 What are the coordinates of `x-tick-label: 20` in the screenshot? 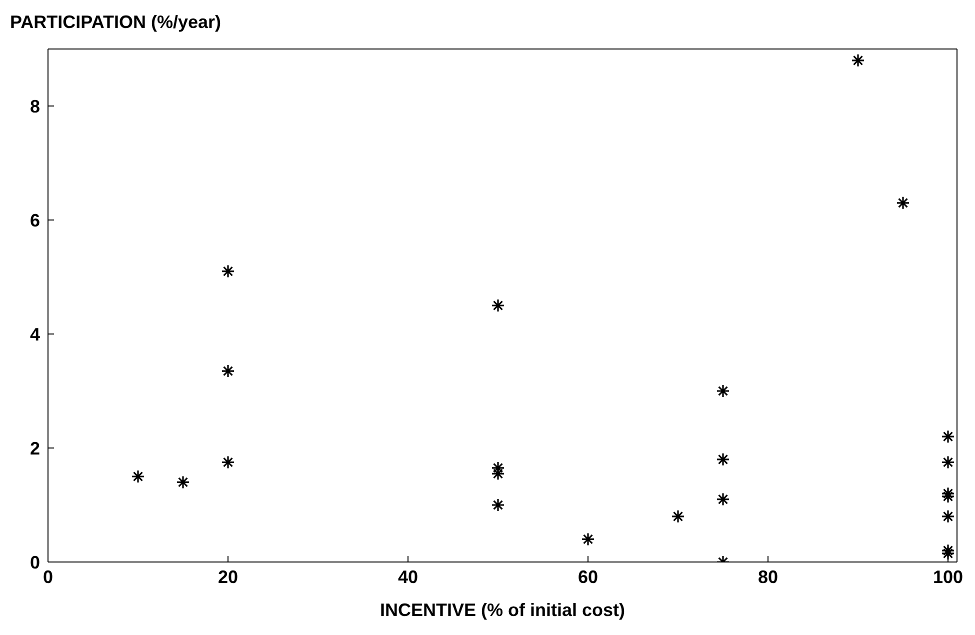 It's located at (228, 576).